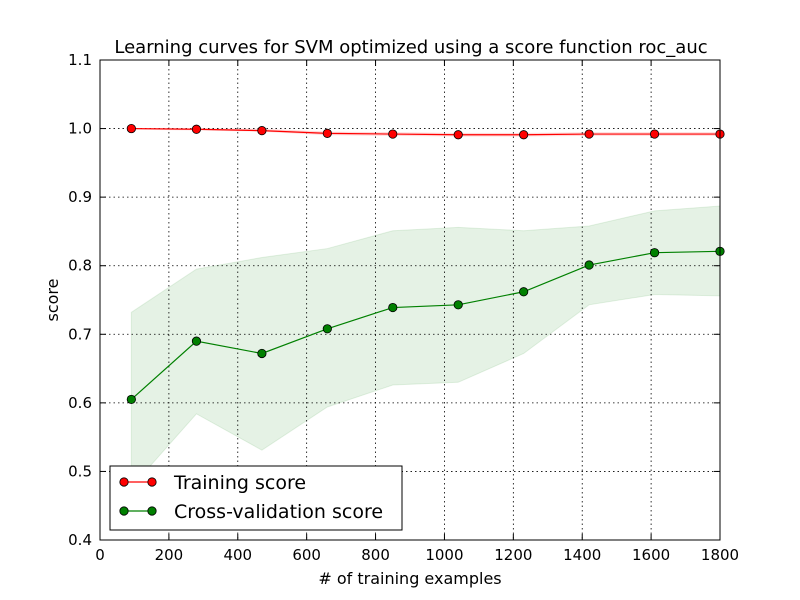 This screenshot has width=800, height=600. I want to click on x-tick-label: 200, so click(169, 555).